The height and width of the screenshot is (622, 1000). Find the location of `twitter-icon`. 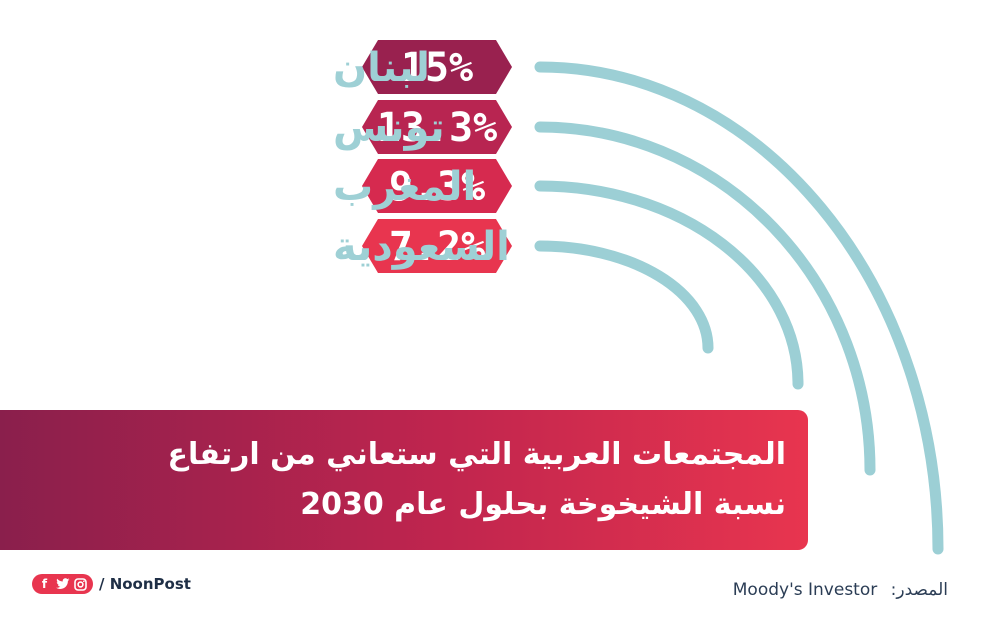

twitter-icon is located at coordinates (62, 584).